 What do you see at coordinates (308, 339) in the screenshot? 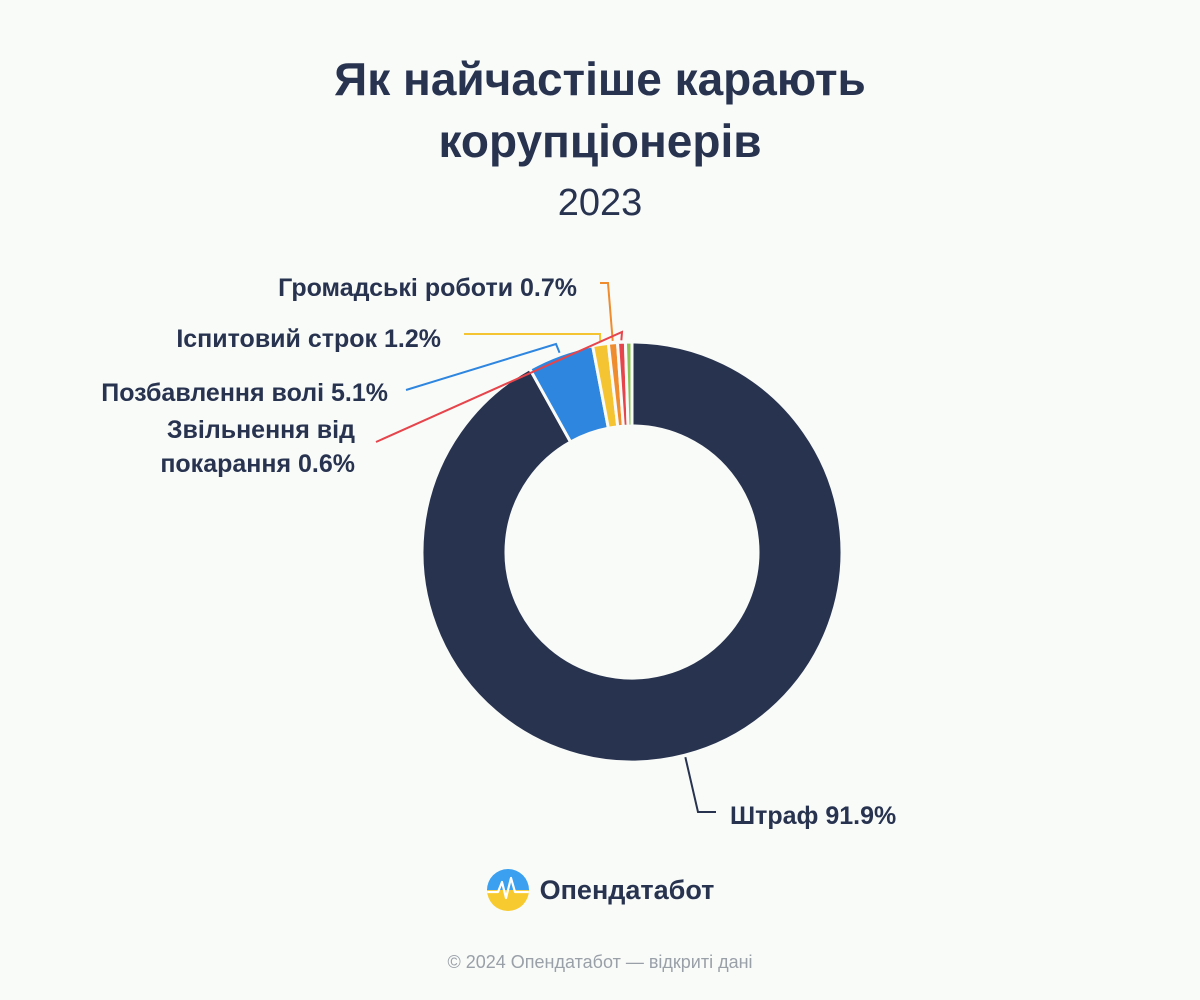
I see `slice-label-probation: Іспитовий строк 1.2%` at bounding box center [308, 339].